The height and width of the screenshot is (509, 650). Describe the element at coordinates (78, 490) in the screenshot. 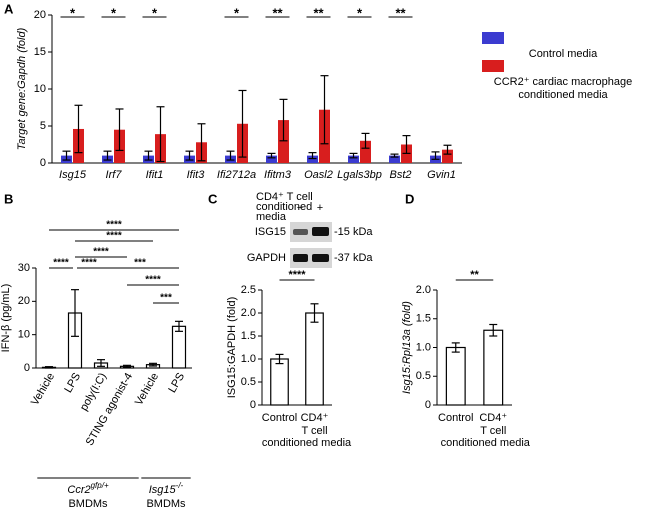

I see `group-gene: Ccr2` at that location.